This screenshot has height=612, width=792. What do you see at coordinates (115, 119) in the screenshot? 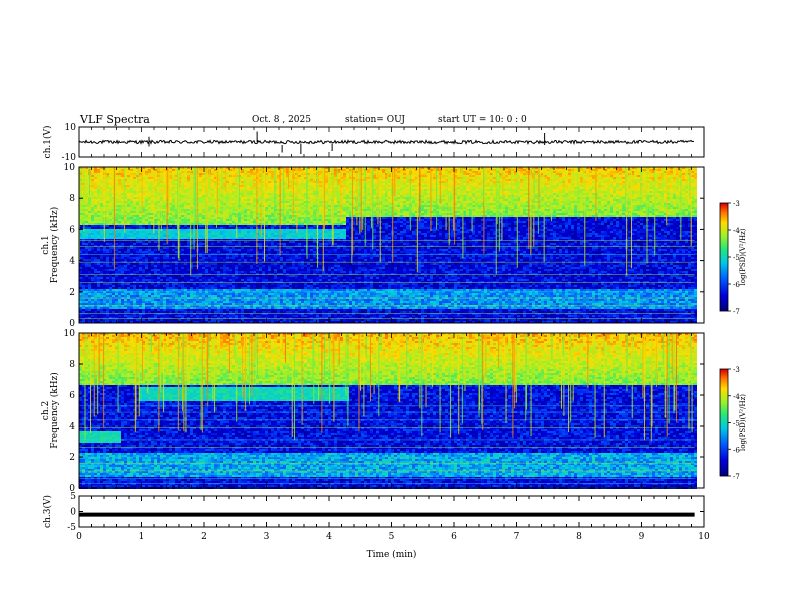
I see `chart-title: VLF Spectra` at bounding box center [115, 119].